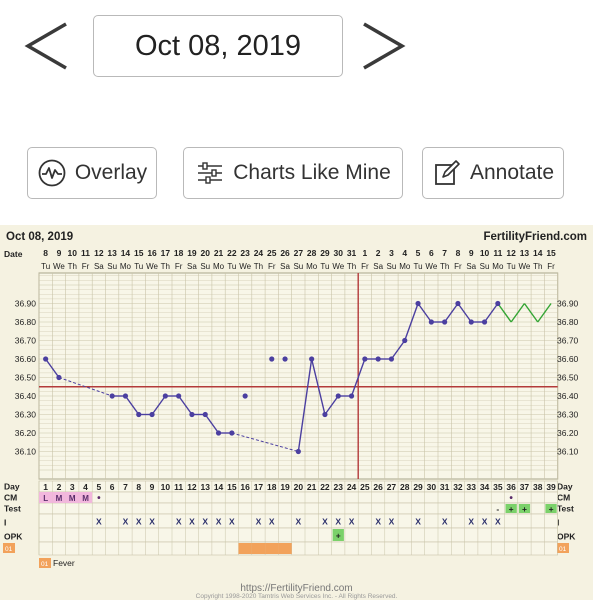 The height and width of the screenshot is (600, 593). Describe the element at coordinates (339, 253) in the screenshot. I see `date-label: 30` at that location.